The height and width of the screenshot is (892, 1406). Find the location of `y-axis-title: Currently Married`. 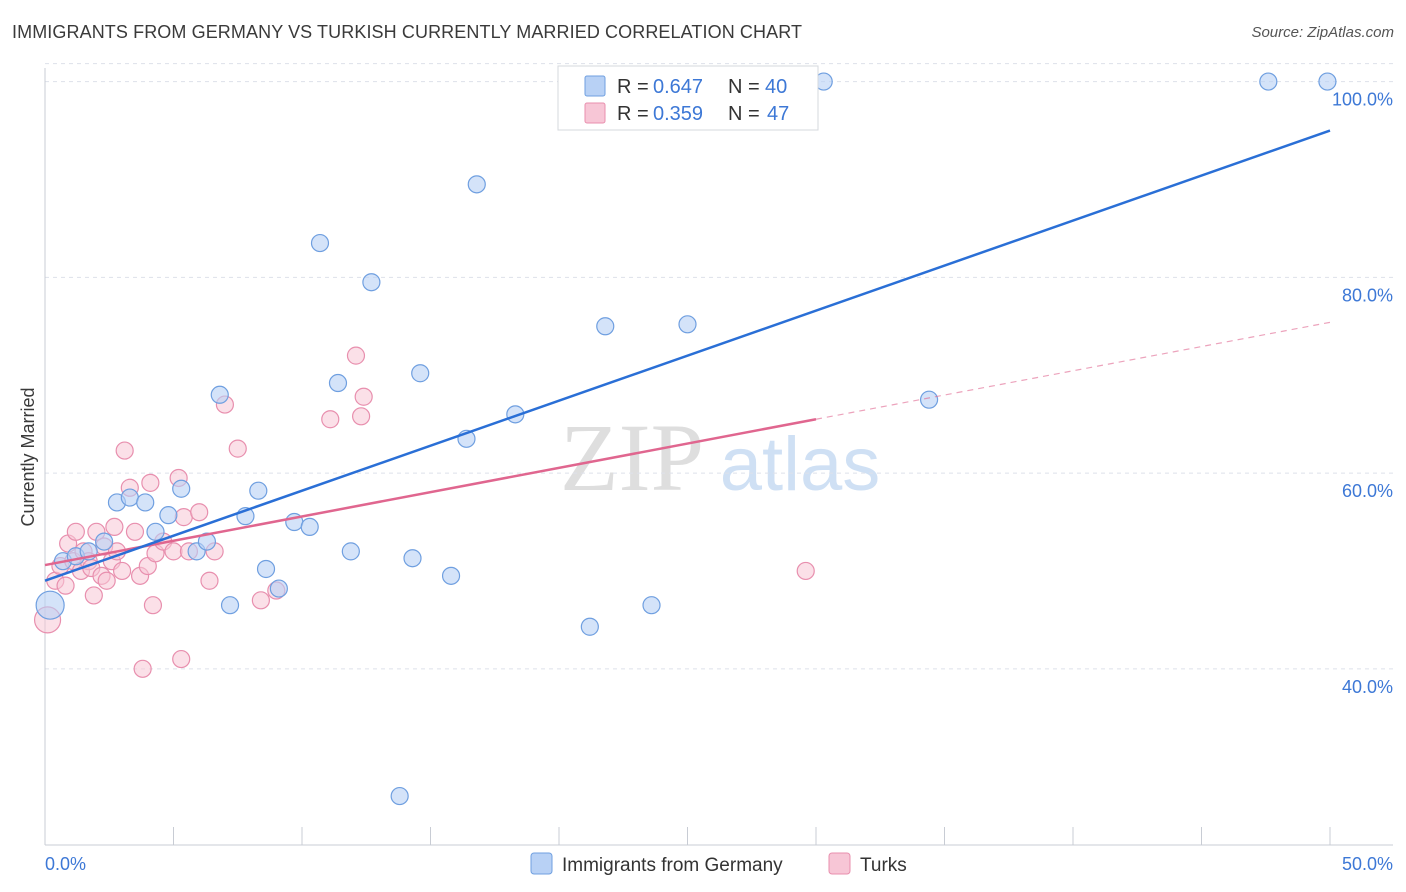

y-axis-title: Currently Married is located at coordinates (28, 456).